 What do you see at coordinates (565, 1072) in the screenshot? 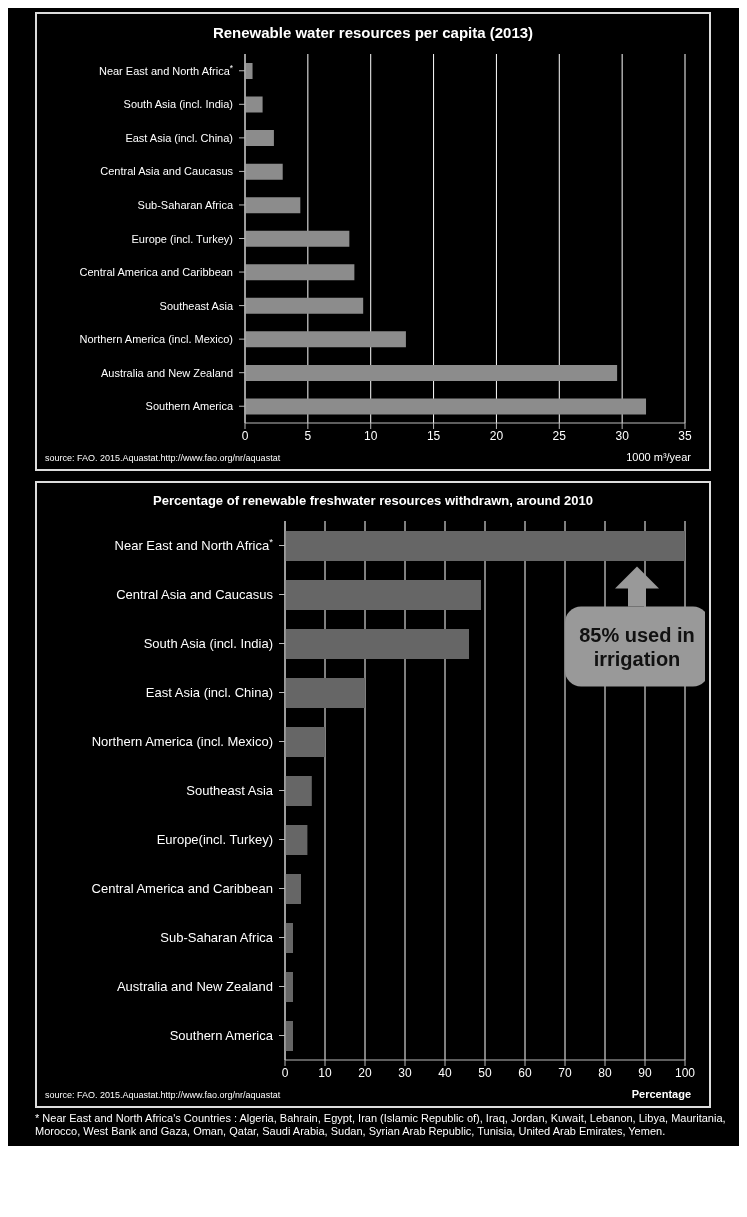
I see `x-tick-label: 70` at bounding box center [565, 1072].